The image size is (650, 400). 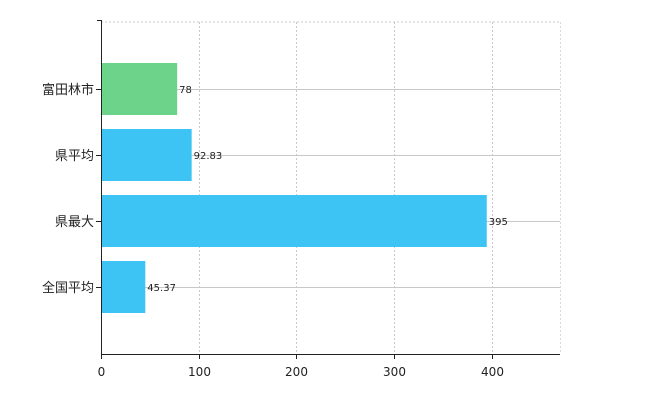 I want to click on data-label: 78, so click(x=185, y=90).